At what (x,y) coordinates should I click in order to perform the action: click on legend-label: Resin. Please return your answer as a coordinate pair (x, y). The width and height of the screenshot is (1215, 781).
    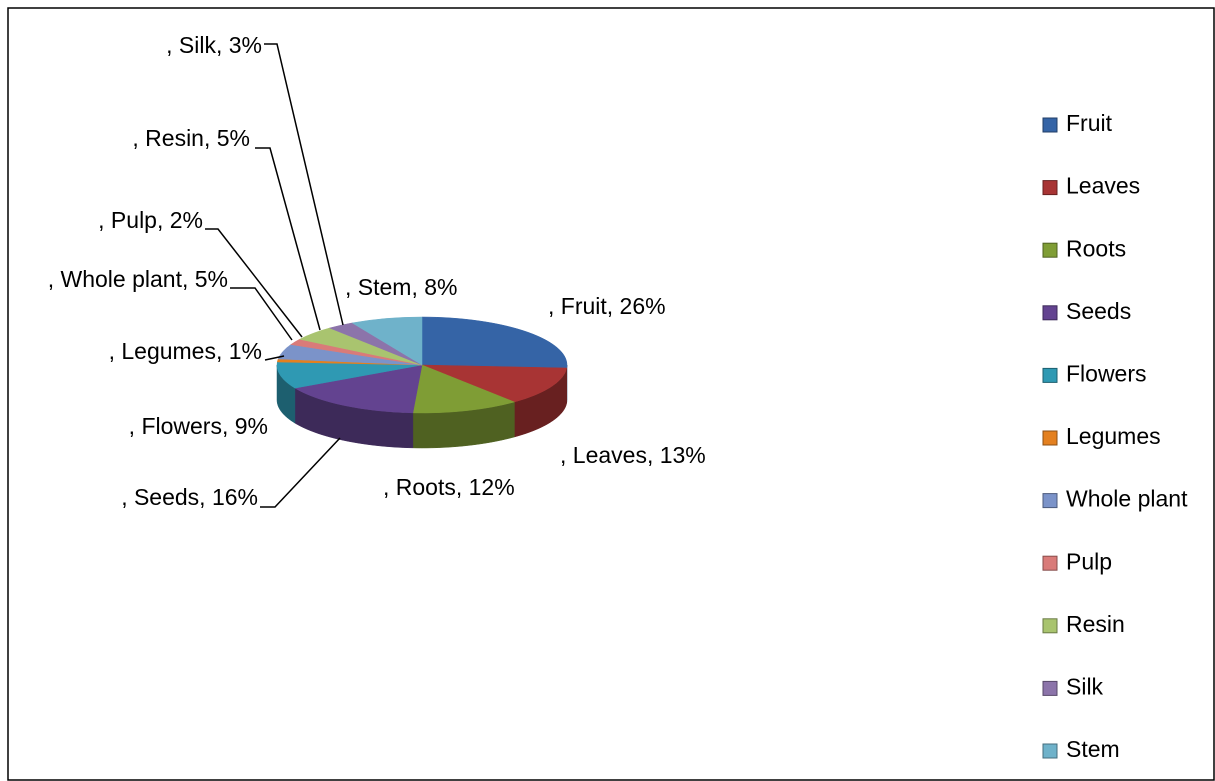
    Looking at the image, I should click on (1095, 624).